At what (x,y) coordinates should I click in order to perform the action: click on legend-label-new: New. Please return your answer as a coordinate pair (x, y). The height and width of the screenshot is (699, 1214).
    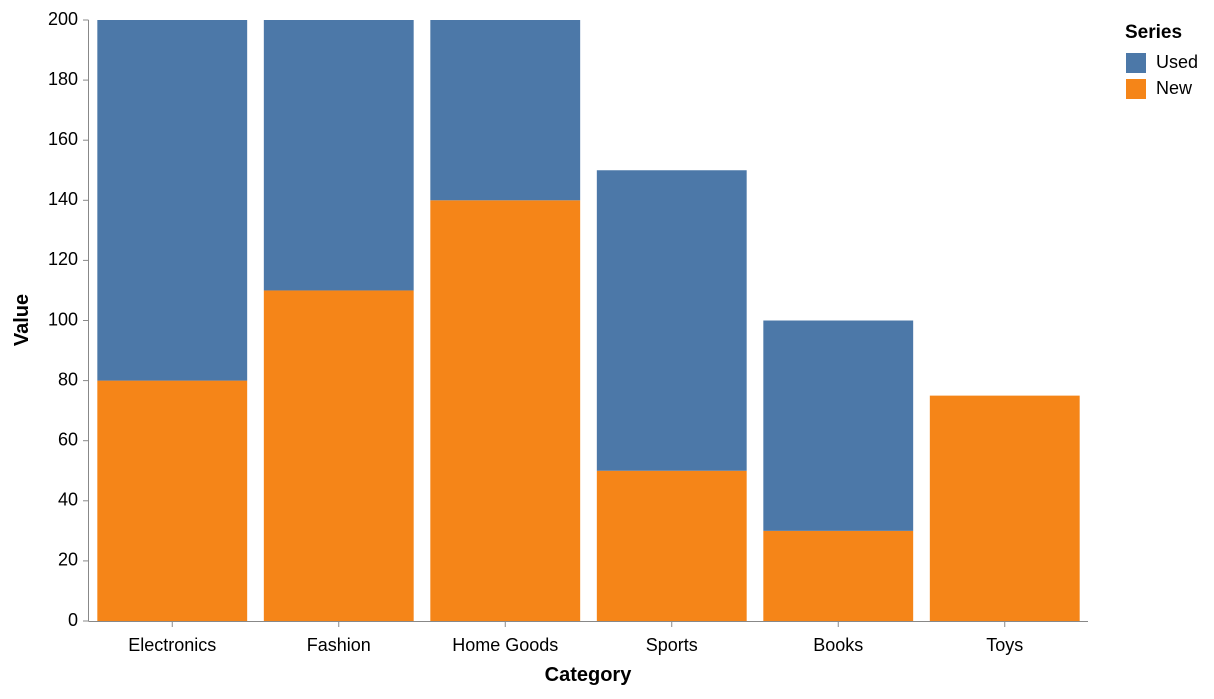
    Looking at the image, I should click on (1174, 88).